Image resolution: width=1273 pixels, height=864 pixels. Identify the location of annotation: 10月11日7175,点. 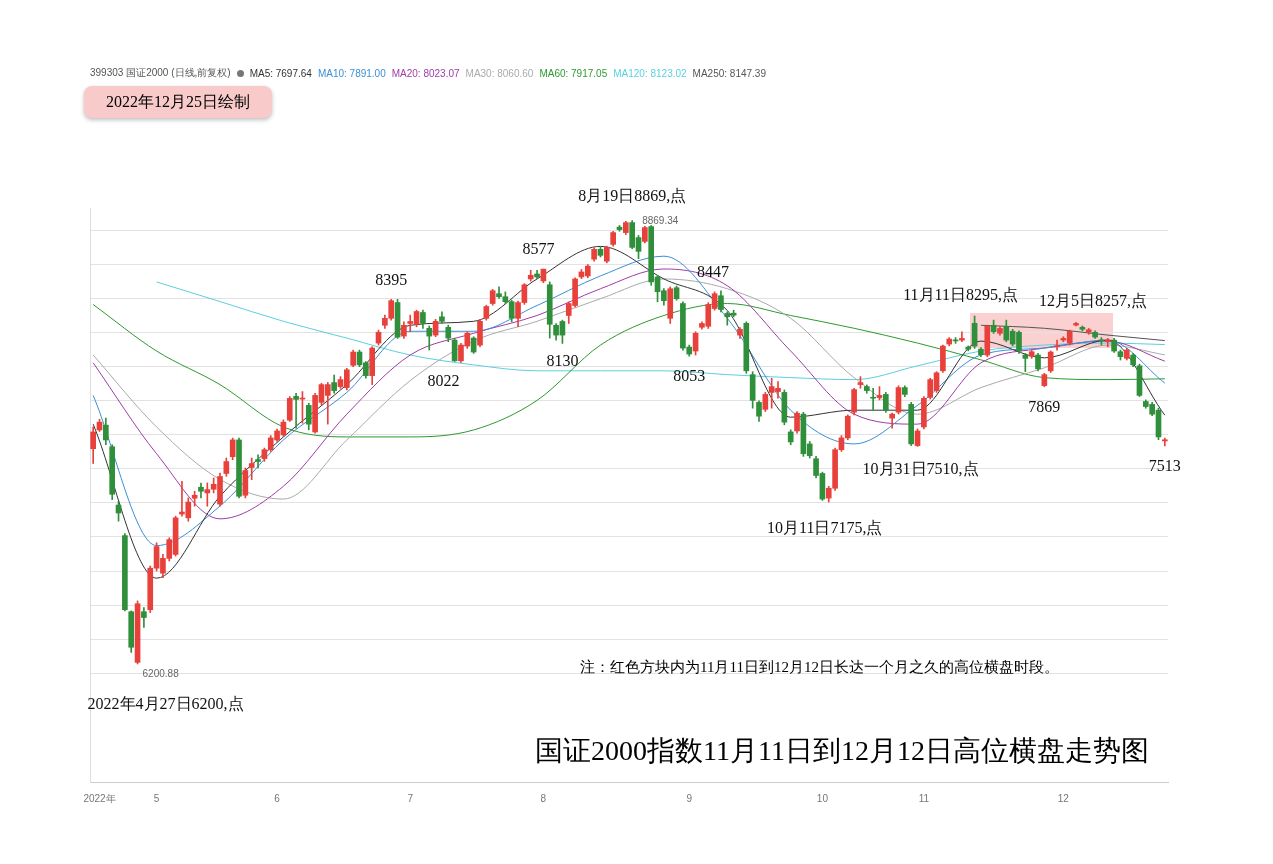
(825, 528).